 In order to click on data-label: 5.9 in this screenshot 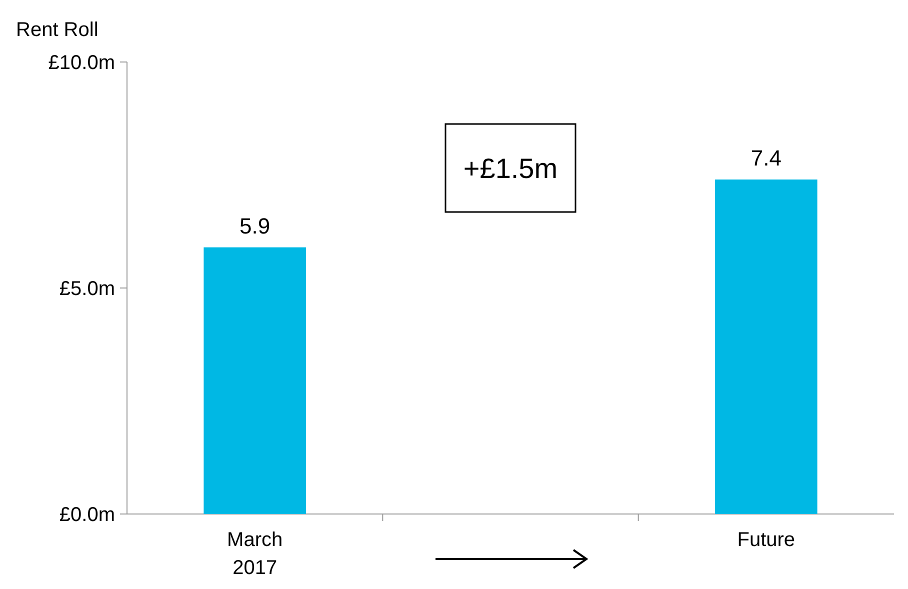, I will do `click(255, 225)`.